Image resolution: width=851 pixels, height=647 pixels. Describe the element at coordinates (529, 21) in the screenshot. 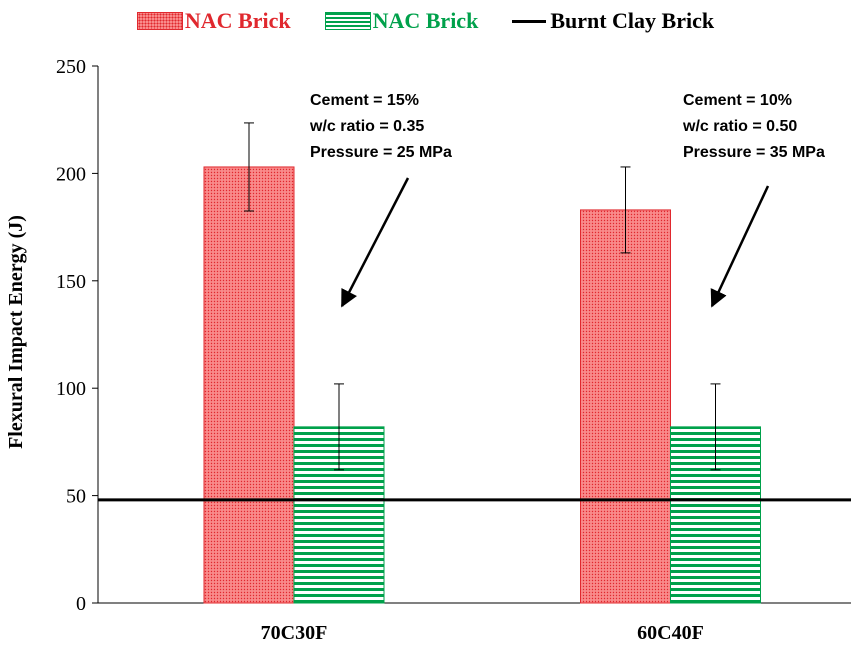

I see `legend-swatch-line` at that location.